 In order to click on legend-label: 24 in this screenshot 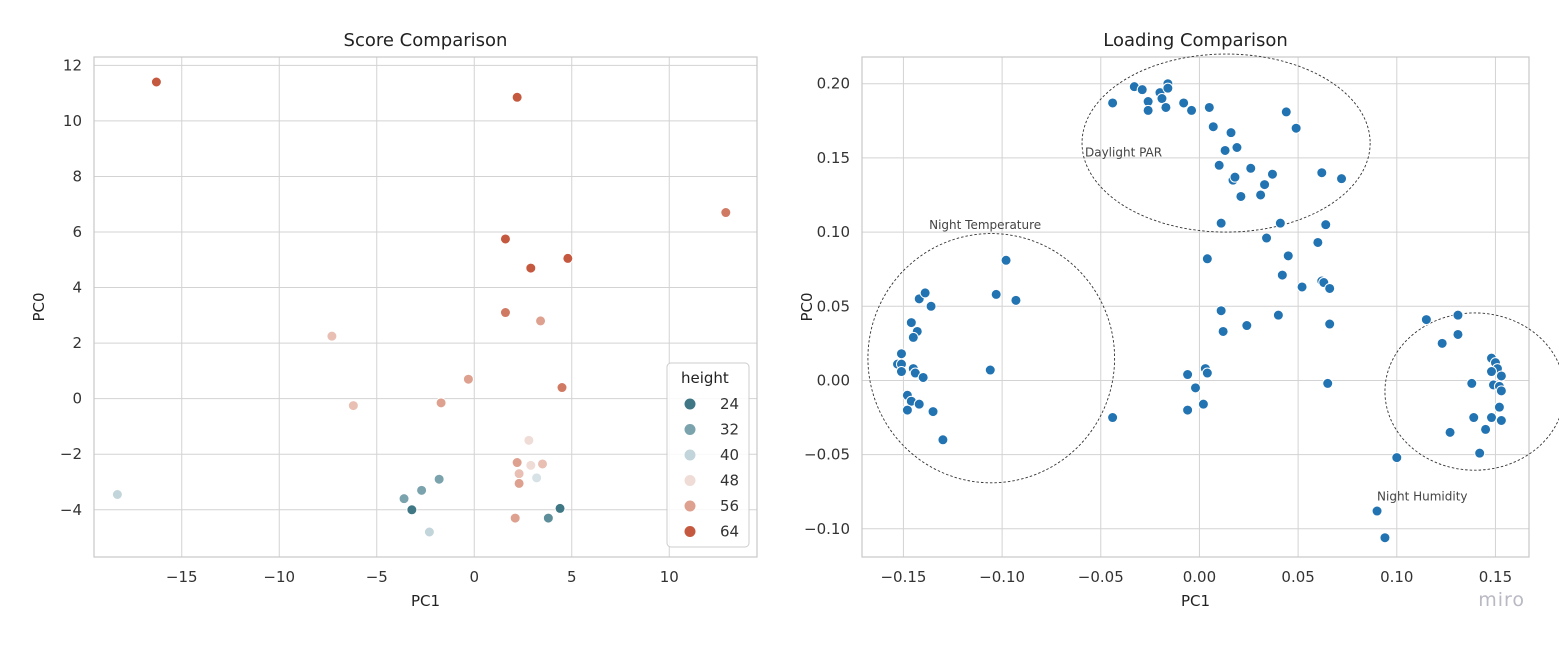, I will do `click(729, 404)`.